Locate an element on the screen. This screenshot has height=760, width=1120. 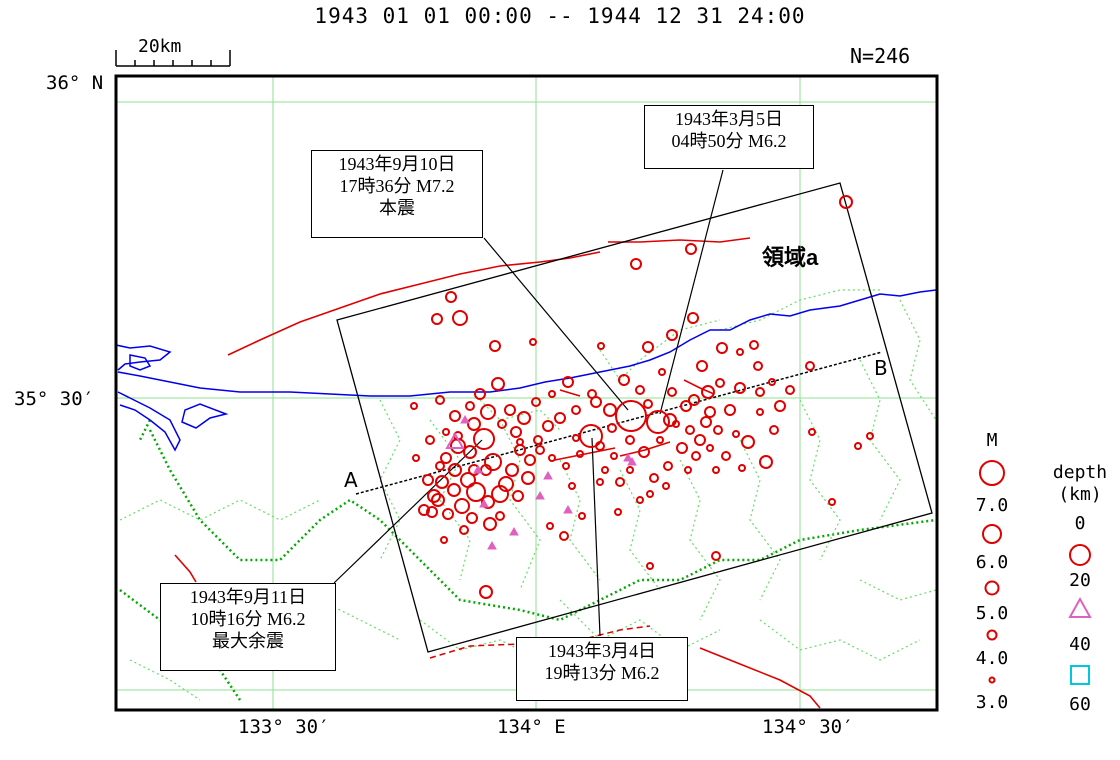
legend-depth-20-label: 20 is located at coordinates (1080, 580).